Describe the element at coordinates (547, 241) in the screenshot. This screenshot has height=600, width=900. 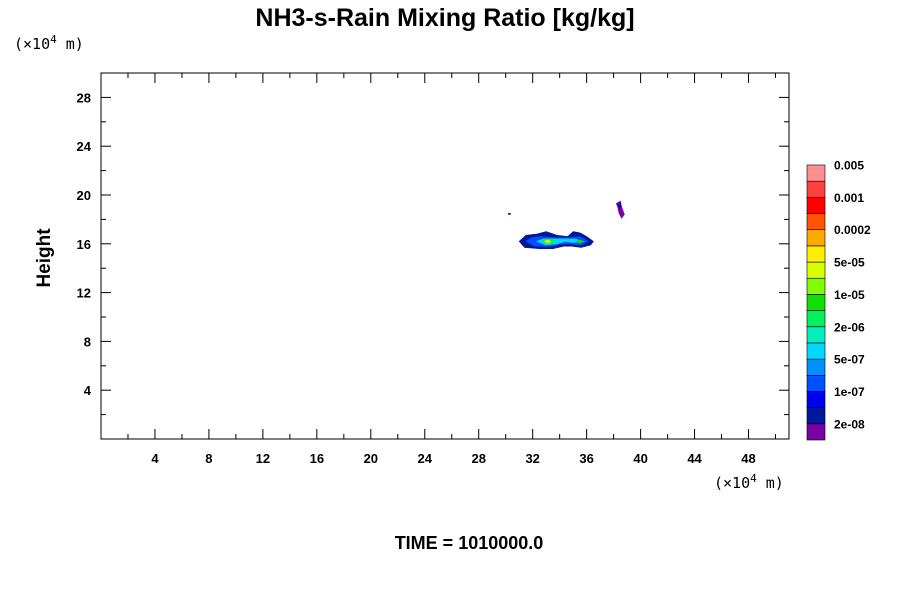
I see `contour-main-cloud-core` at that location.